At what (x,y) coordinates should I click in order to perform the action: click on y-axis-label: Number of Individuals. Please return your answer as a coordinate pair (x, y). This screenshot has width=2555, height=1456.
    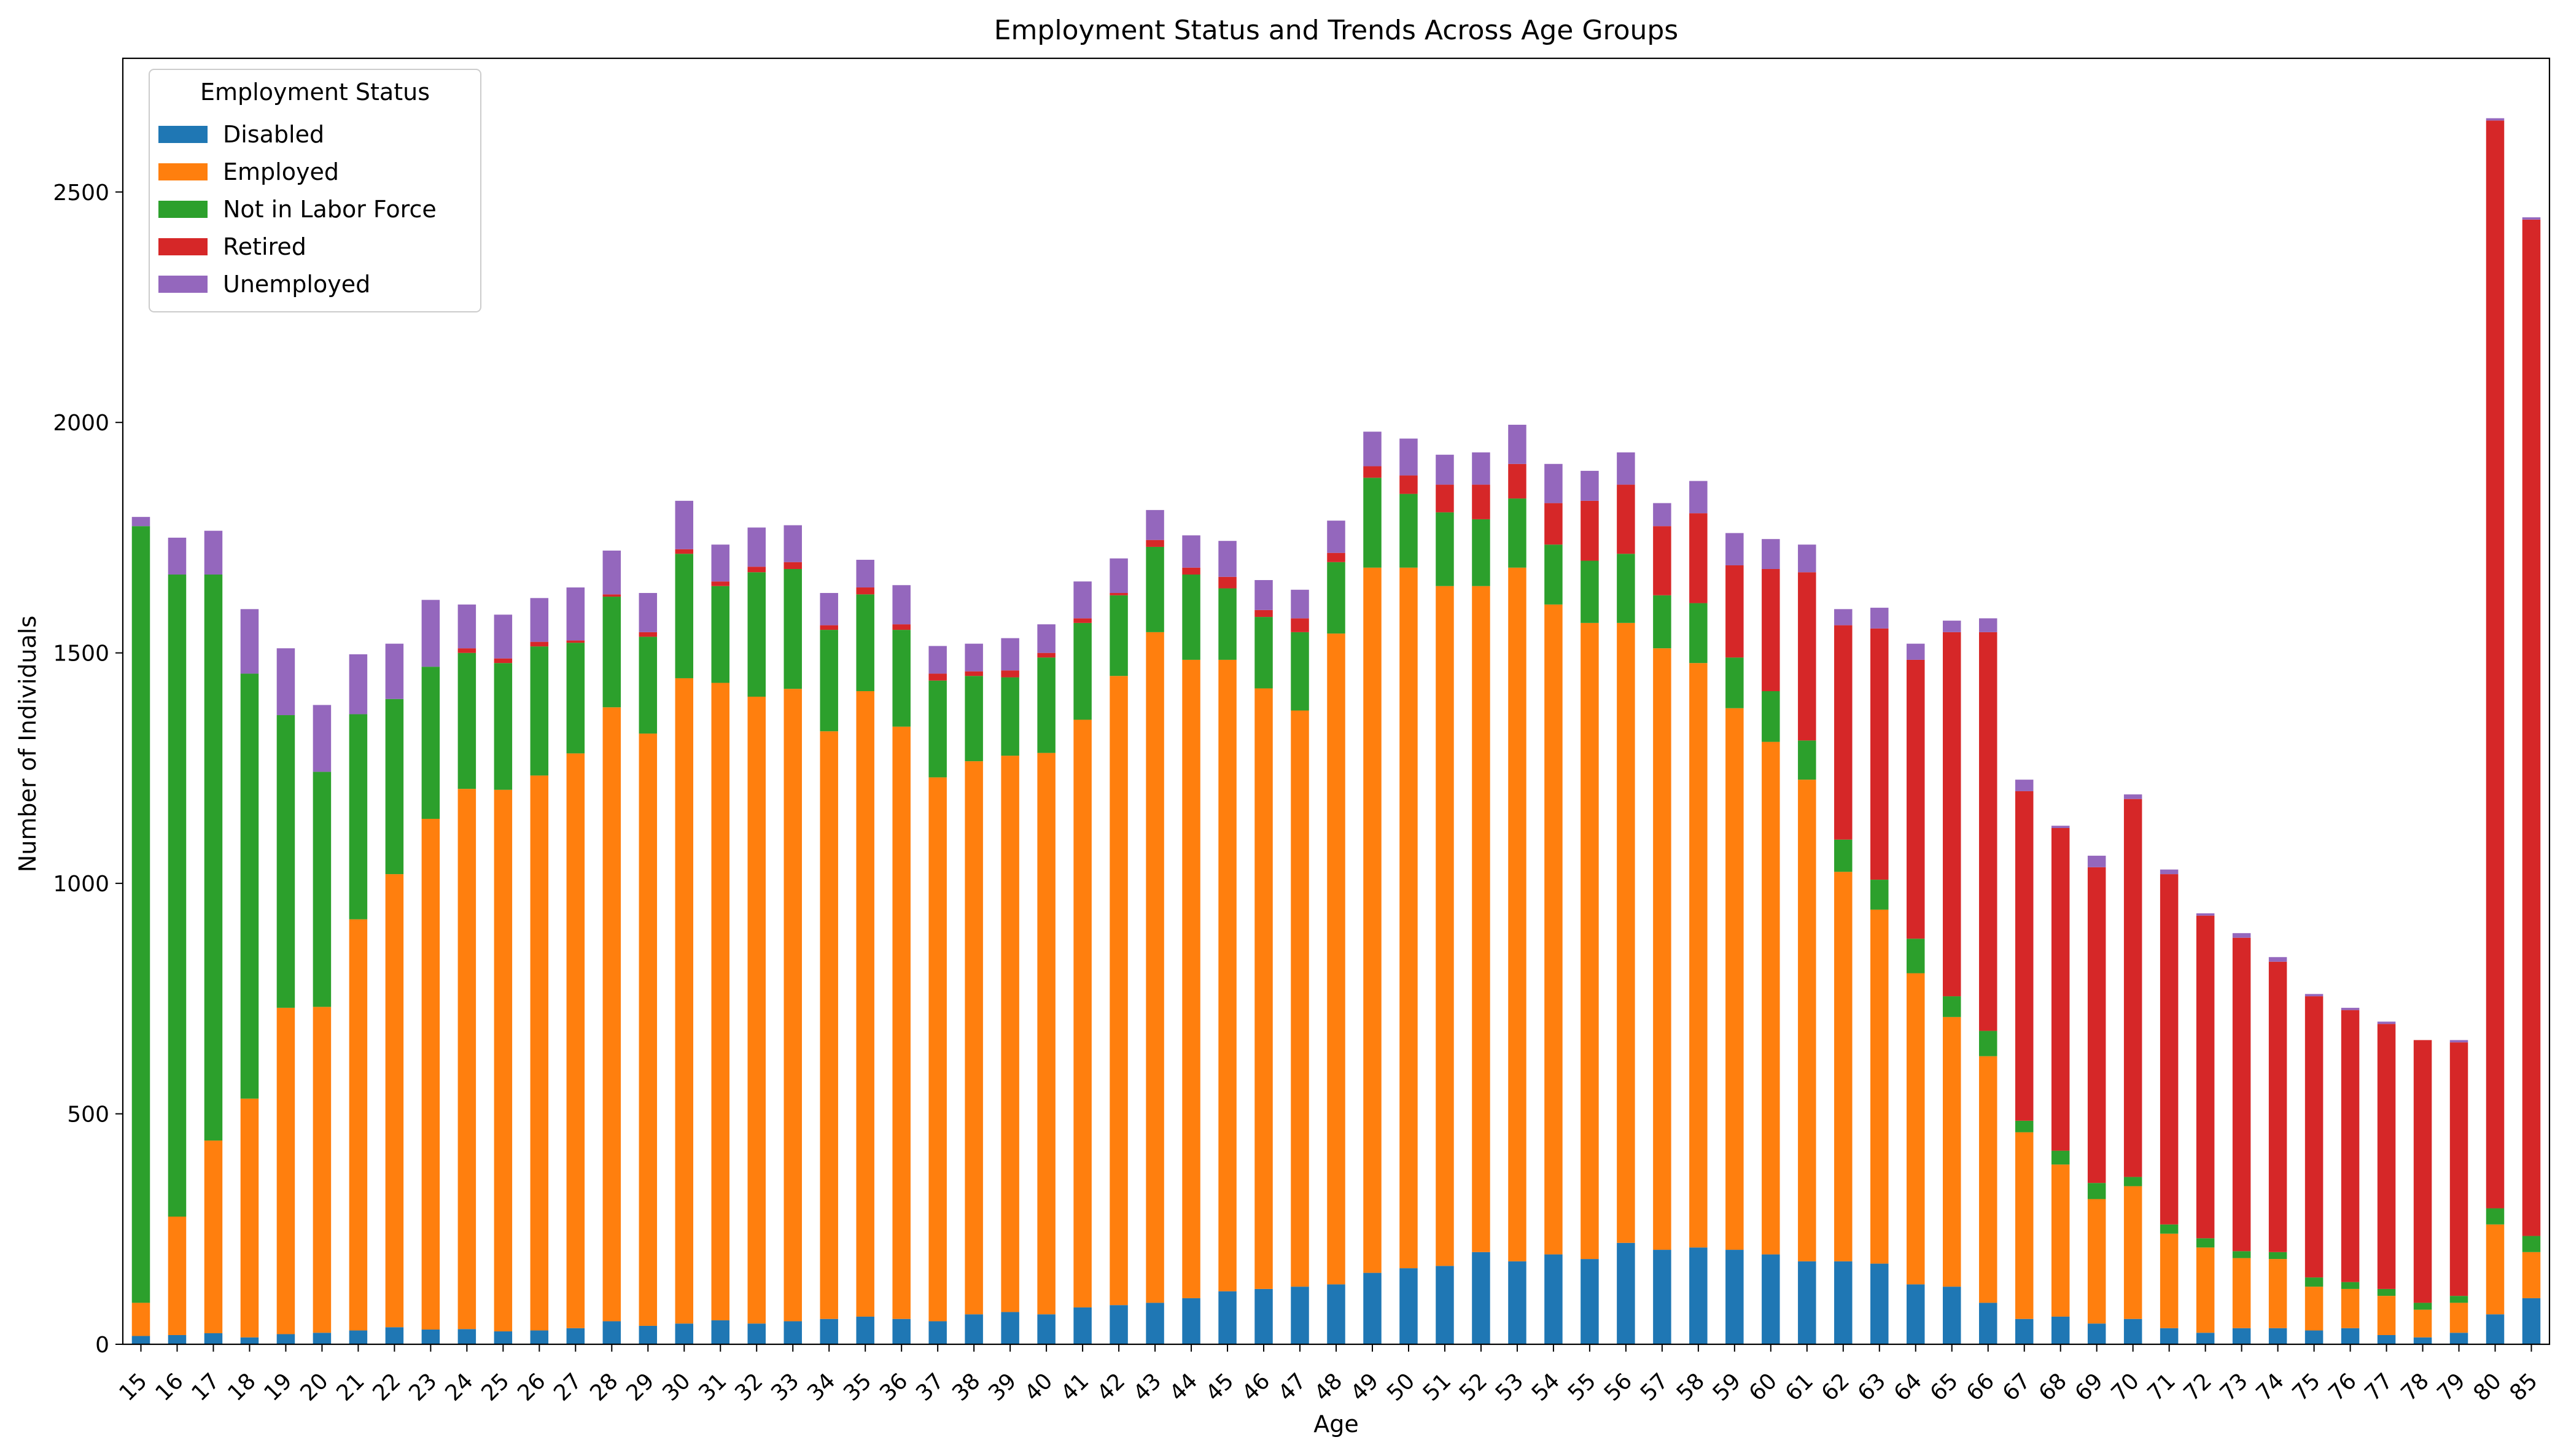
    Looking at the image, I should click on (27, 744).